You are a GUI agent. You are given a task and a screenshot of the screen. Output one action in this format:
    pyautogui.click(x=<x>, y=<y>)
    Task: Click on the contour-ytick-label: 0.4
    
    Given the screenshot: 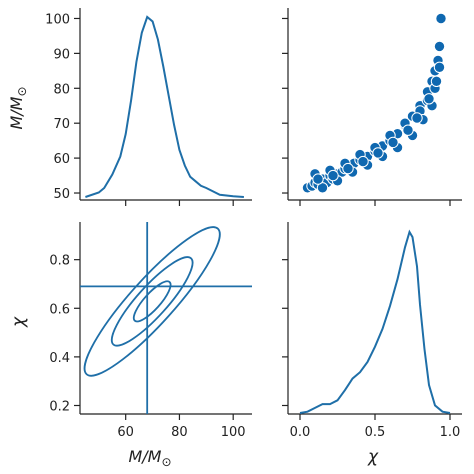 What is the action you would take?
    pyautogui.click(x=59, y=358)
    